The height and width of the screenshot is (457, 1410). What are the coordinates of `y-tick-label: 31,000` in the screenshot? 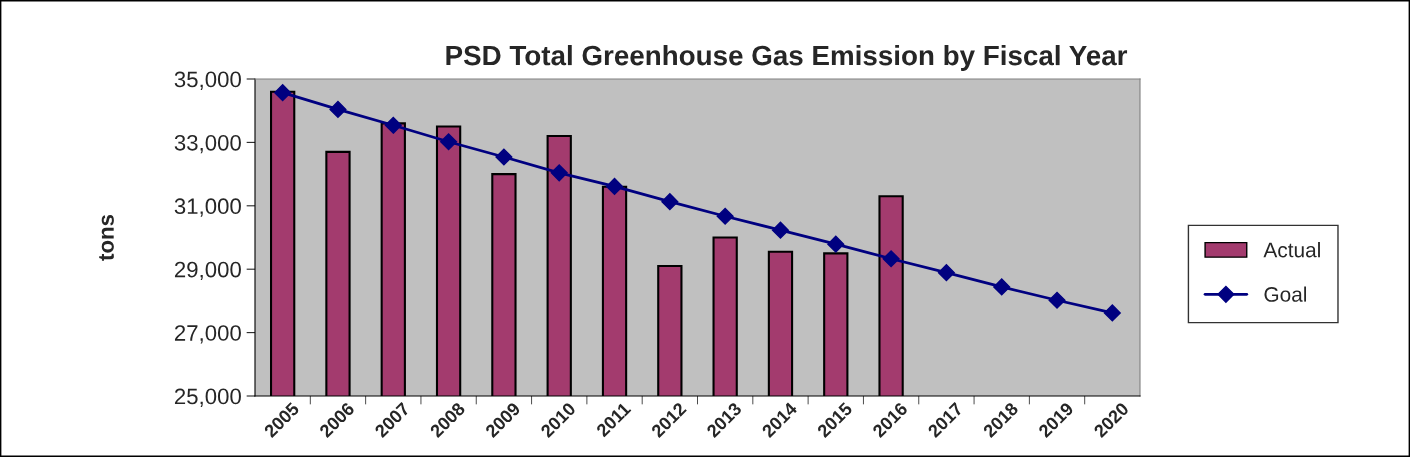 It's located at (207, 207).